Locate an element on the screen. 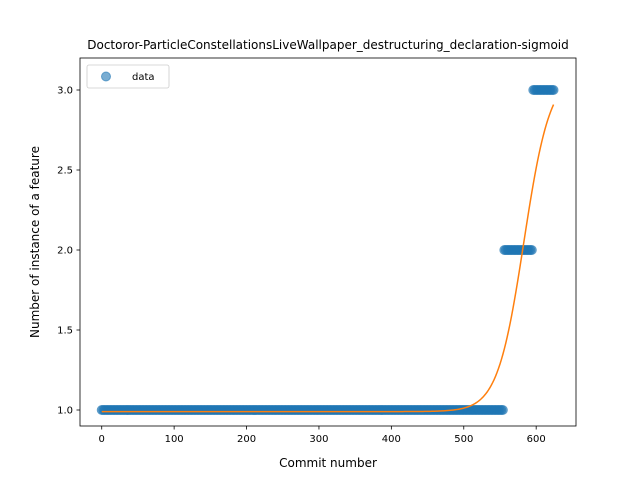 The image size is (640, 480). y-tick-label: 3.0 is located at coordinates (65, 91).